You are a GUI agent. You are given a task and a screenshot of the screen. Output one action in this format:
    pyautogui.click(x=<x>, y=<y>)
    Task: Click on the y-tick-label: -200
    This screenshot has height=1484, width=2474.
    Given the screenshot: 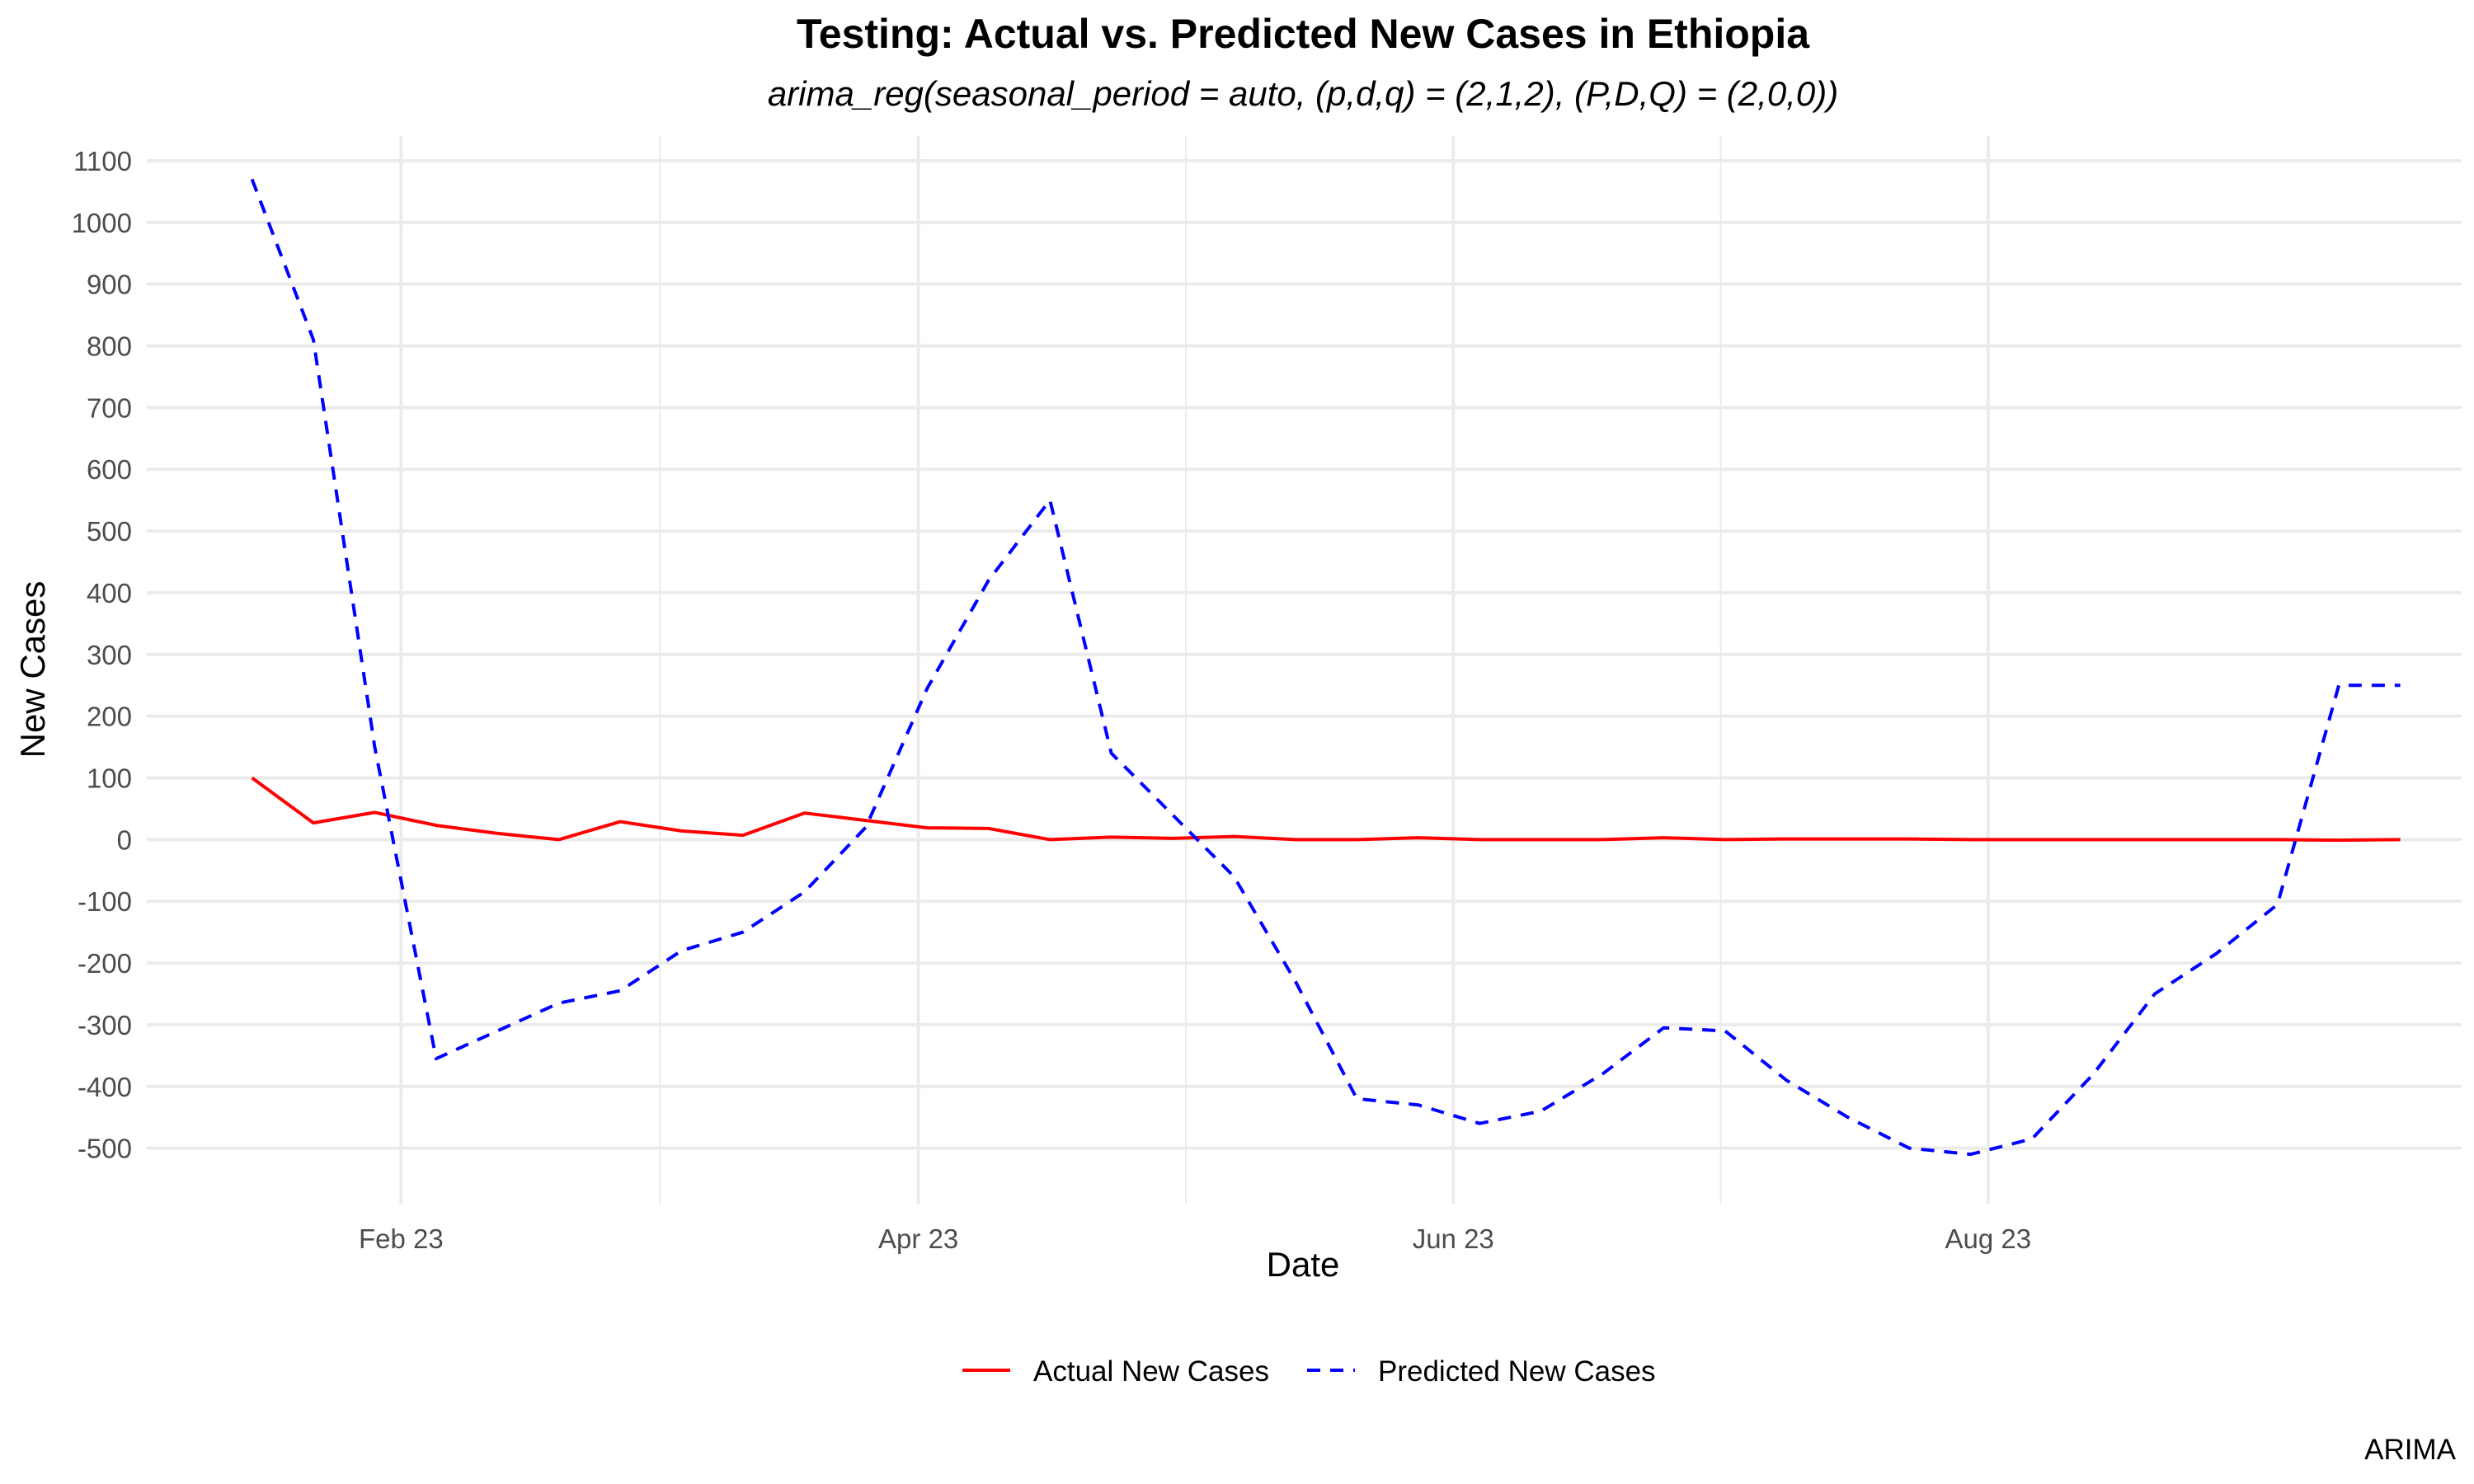 What is the action you would take?
    pyautogui.click(x=105, y=963)
    